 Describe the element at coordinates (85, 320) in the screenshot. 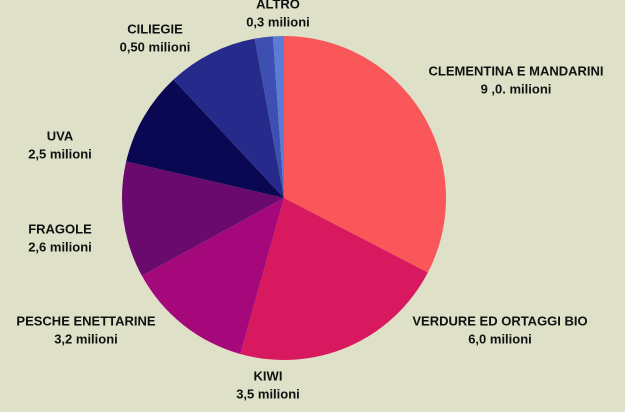

I see `slice-label: PESCHE ENETTARINE` at that location.